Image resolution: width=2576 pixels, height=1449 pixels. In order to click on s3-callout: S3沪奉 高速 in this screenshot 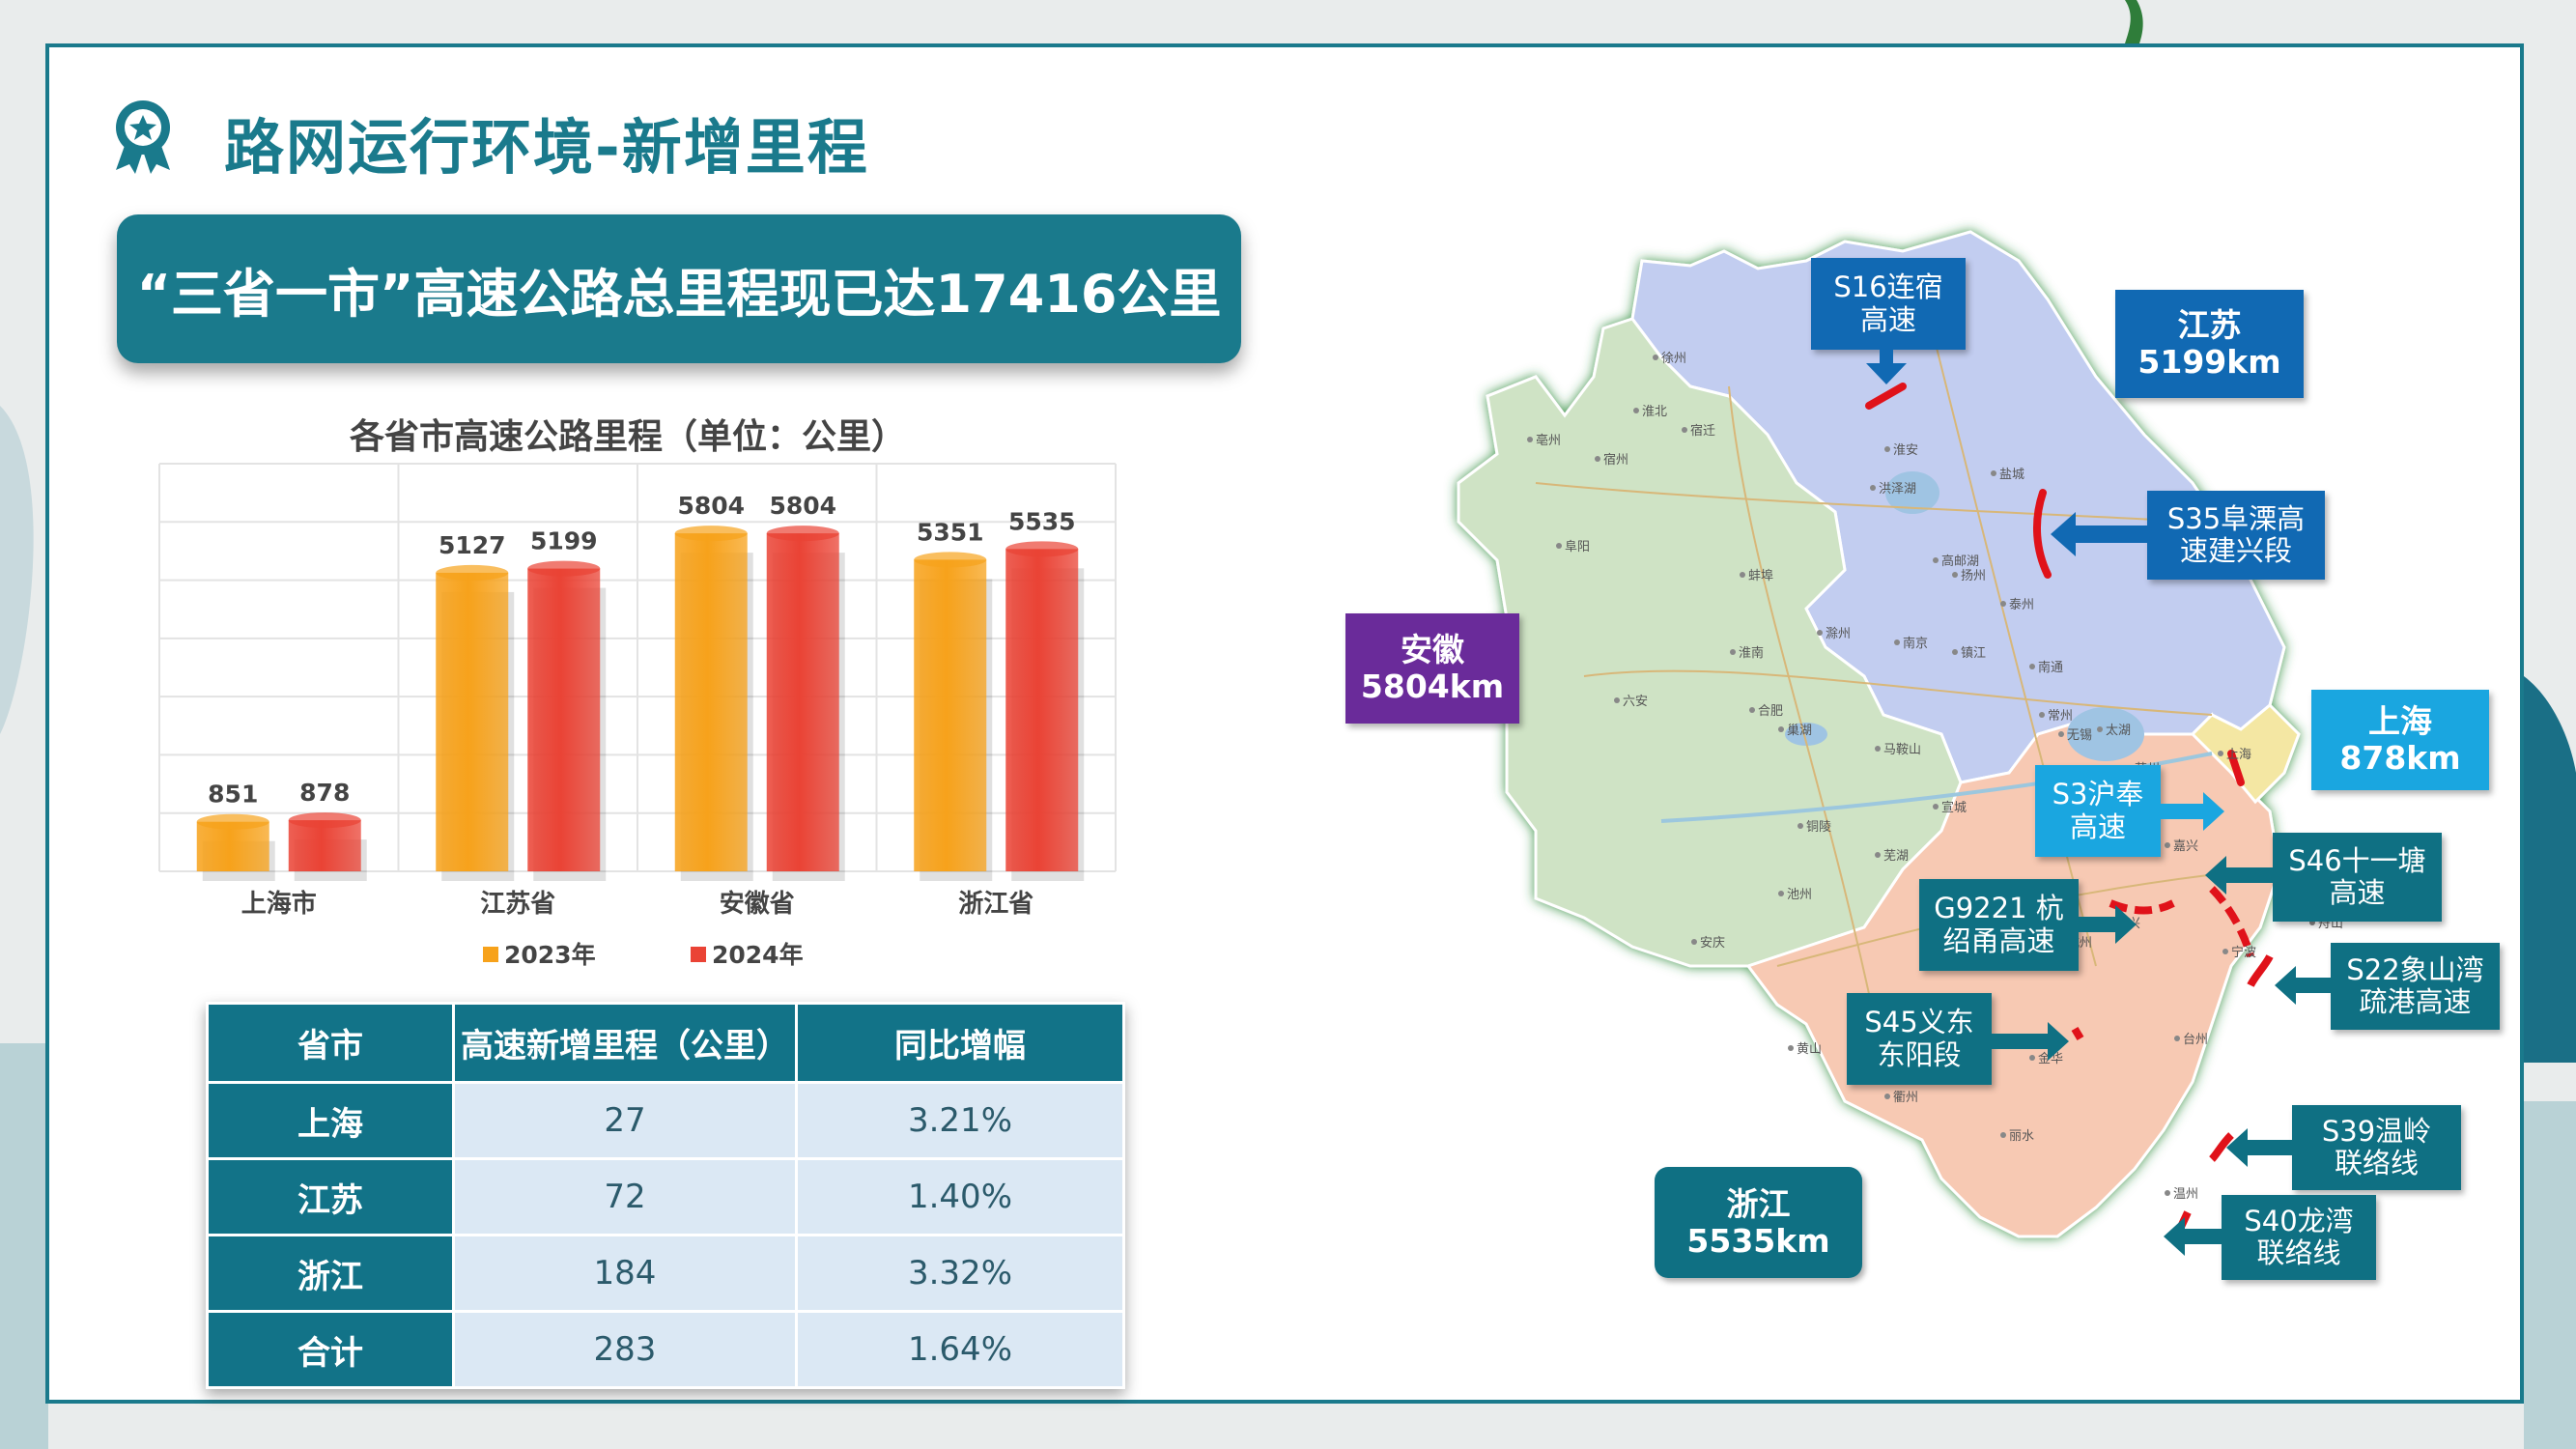, I will do `click(2098, 811)`.